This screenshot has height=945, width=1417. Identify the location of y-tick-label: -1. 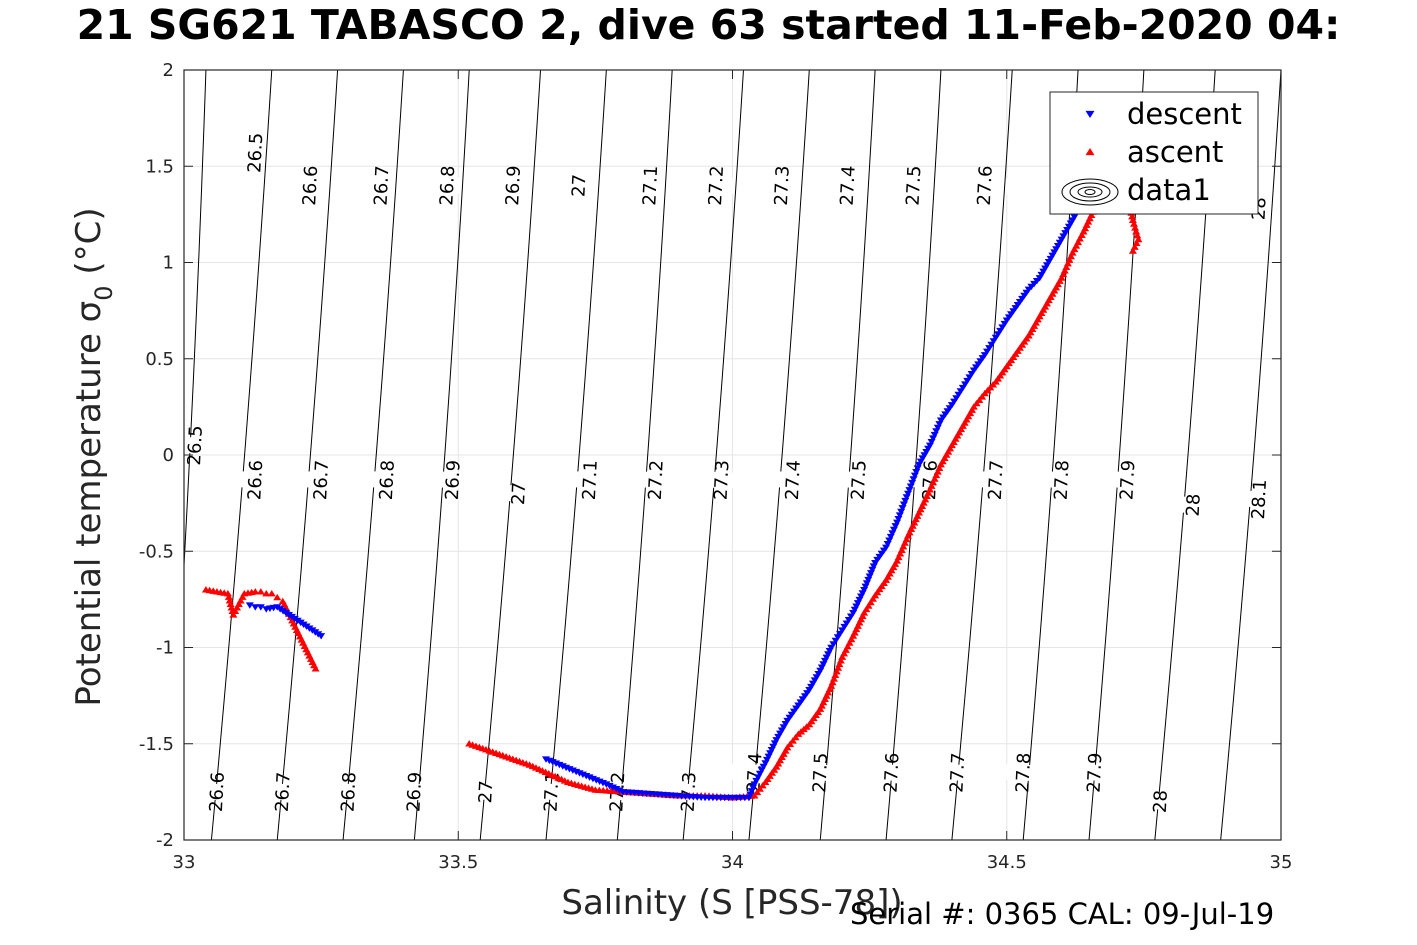
(165, 648).